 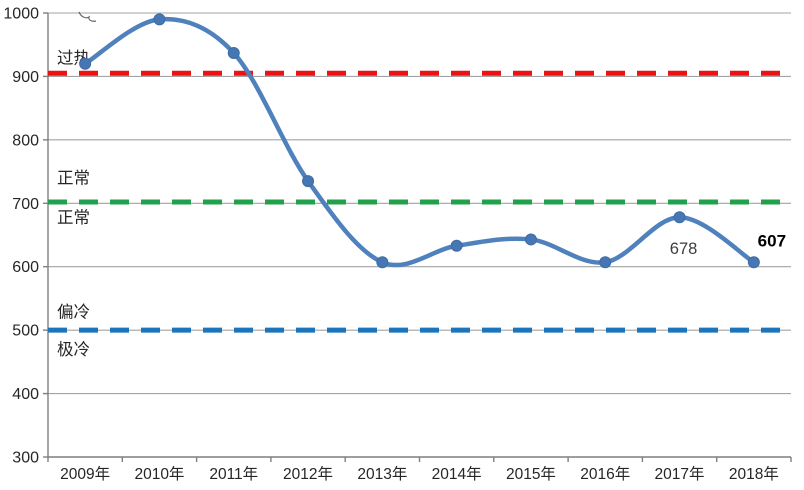 What do you see at coordinates (21, 14) in the screenshot?
I see `y-tick-label: 1000` at bounding box center [21, 14].